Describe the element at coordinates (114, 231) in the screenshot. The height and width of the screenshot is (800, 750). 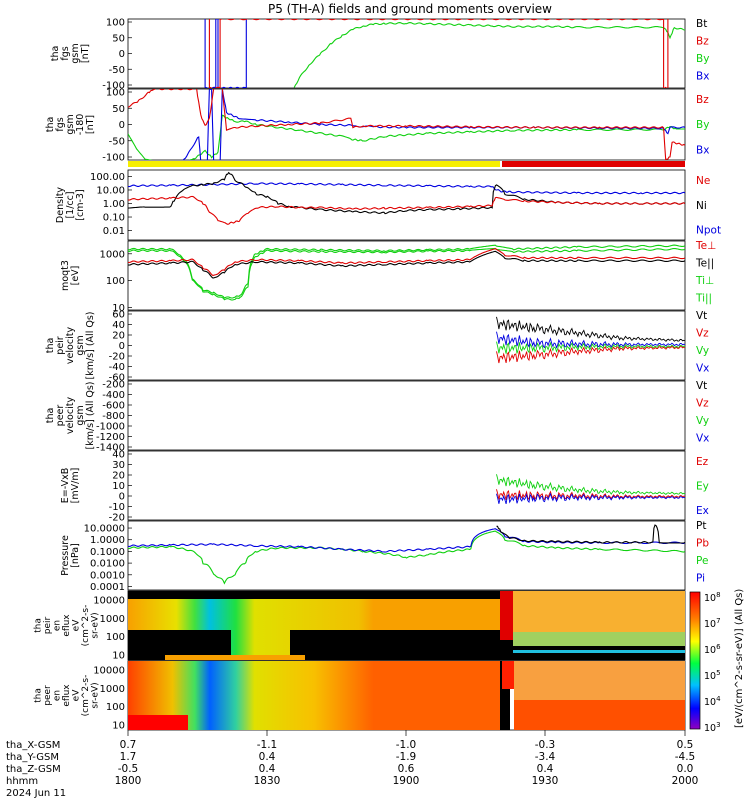
I see `y-tick-label: 0.01` at that location.